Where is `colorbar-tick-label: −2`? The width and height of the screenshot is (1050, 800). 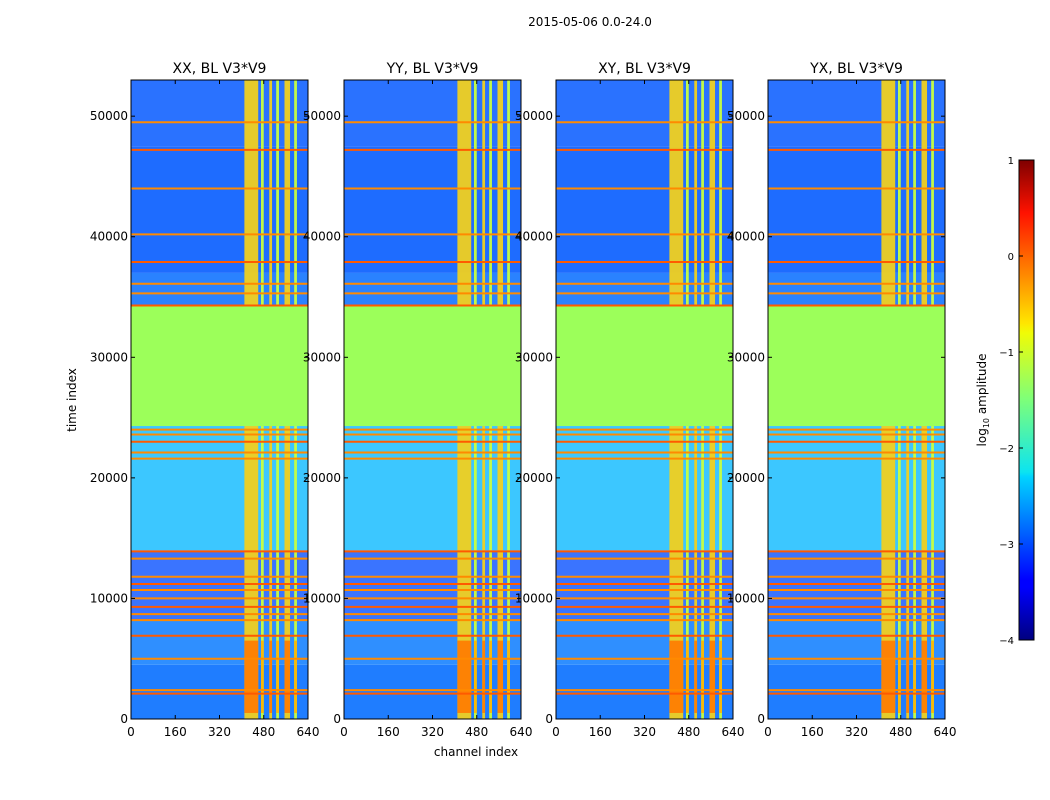
colorbar-tick-label: −2 is located at coordinates (1006, 449).